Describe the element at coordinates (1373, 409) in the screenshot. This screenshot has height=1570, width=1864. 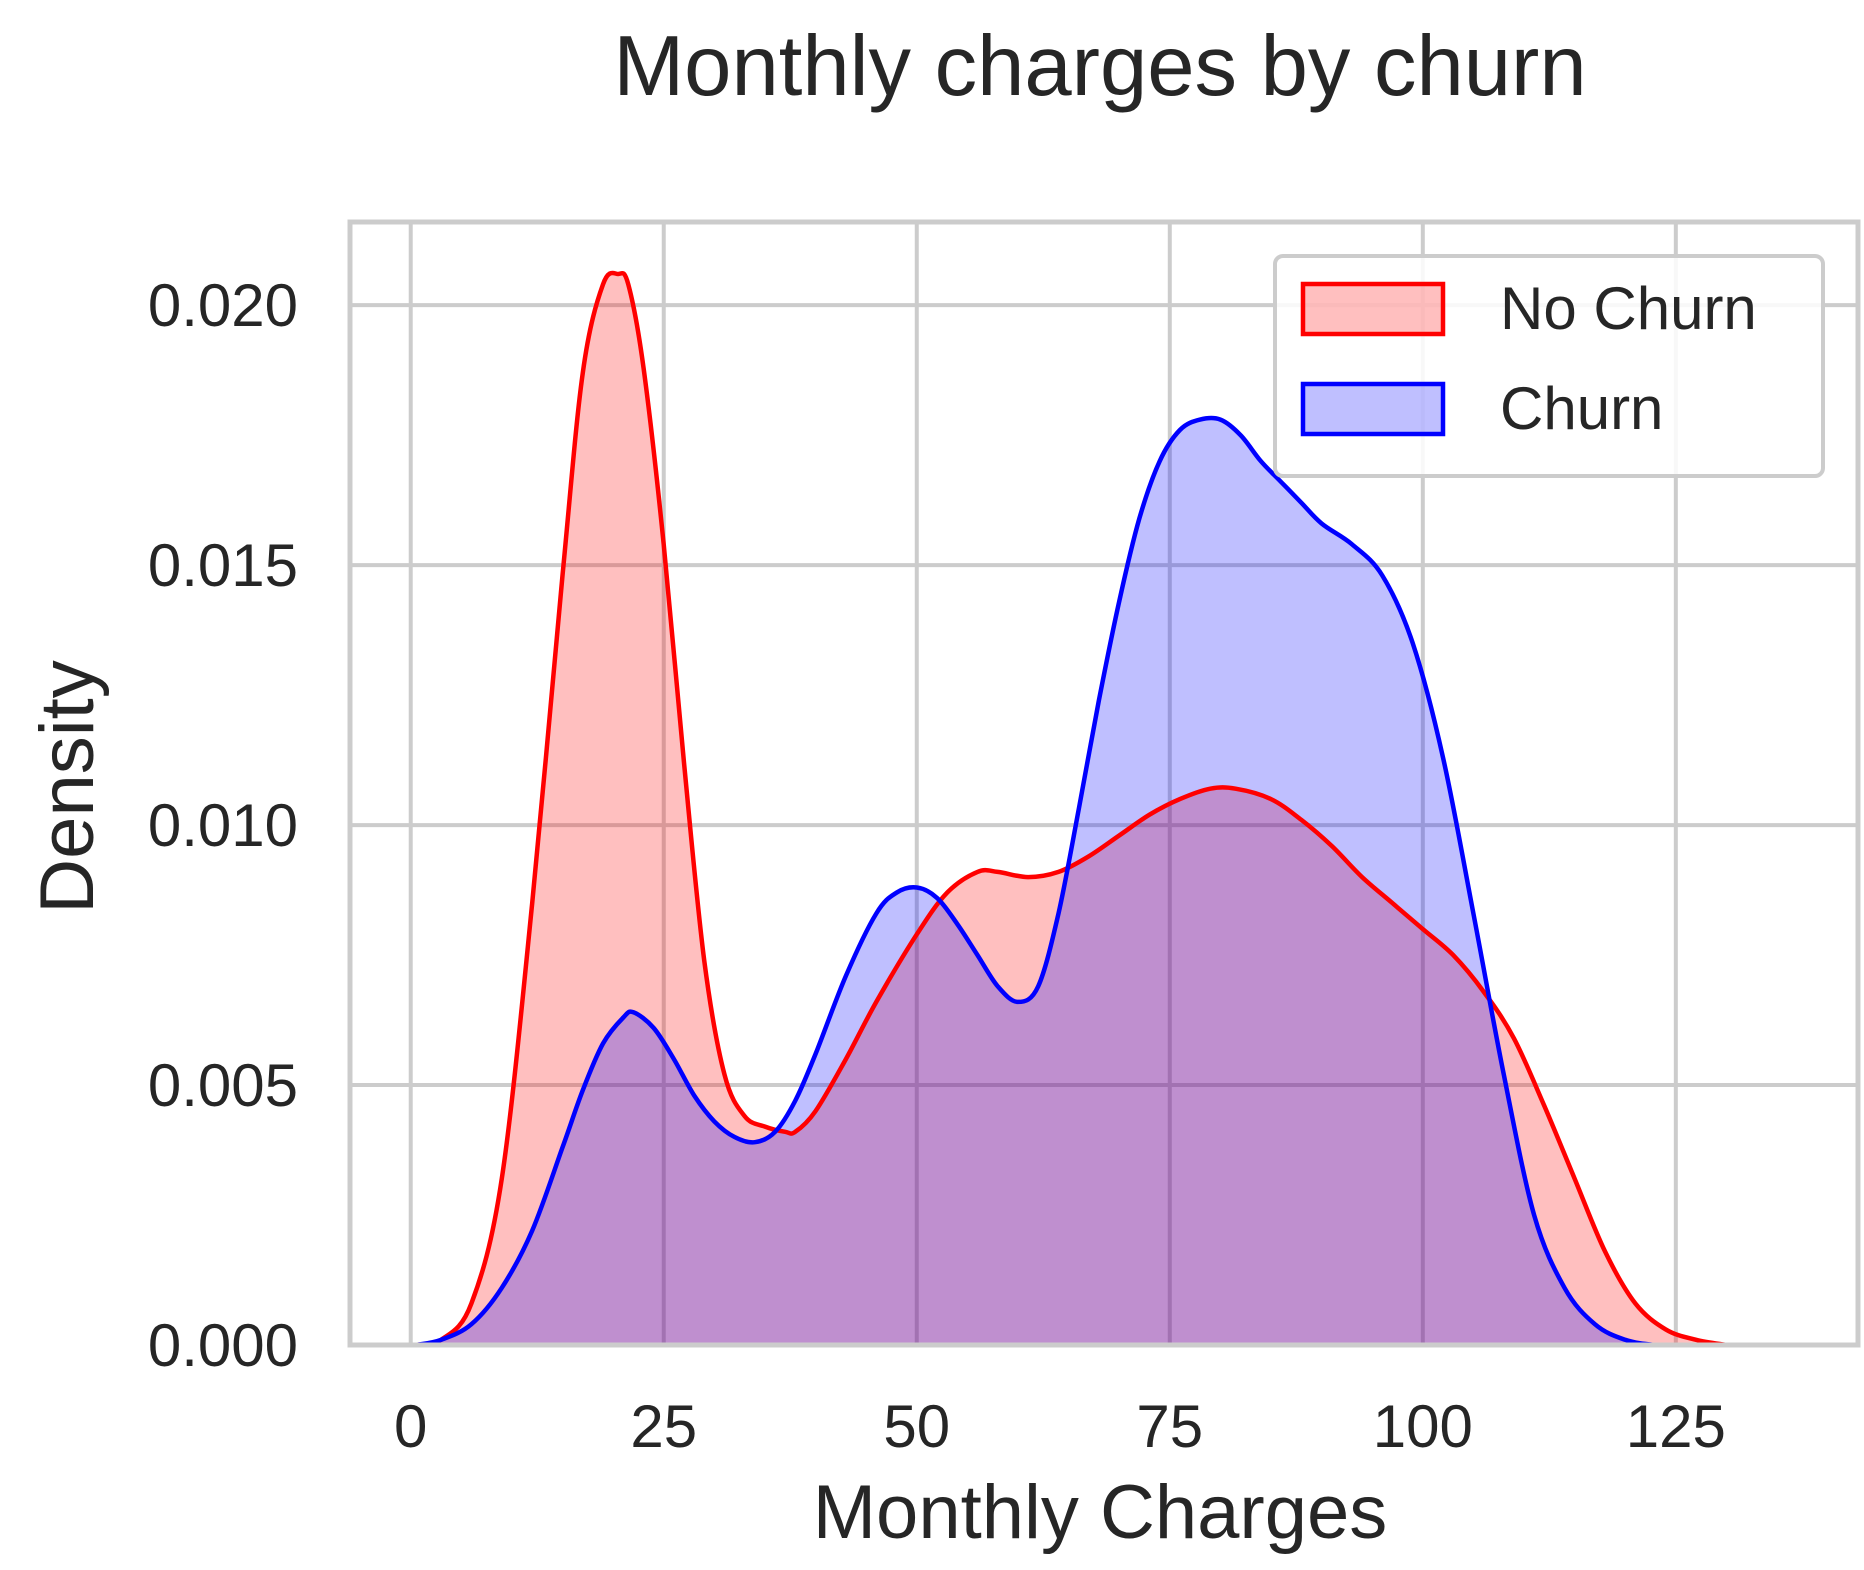
I see `legend-swatch-churn` at that location.